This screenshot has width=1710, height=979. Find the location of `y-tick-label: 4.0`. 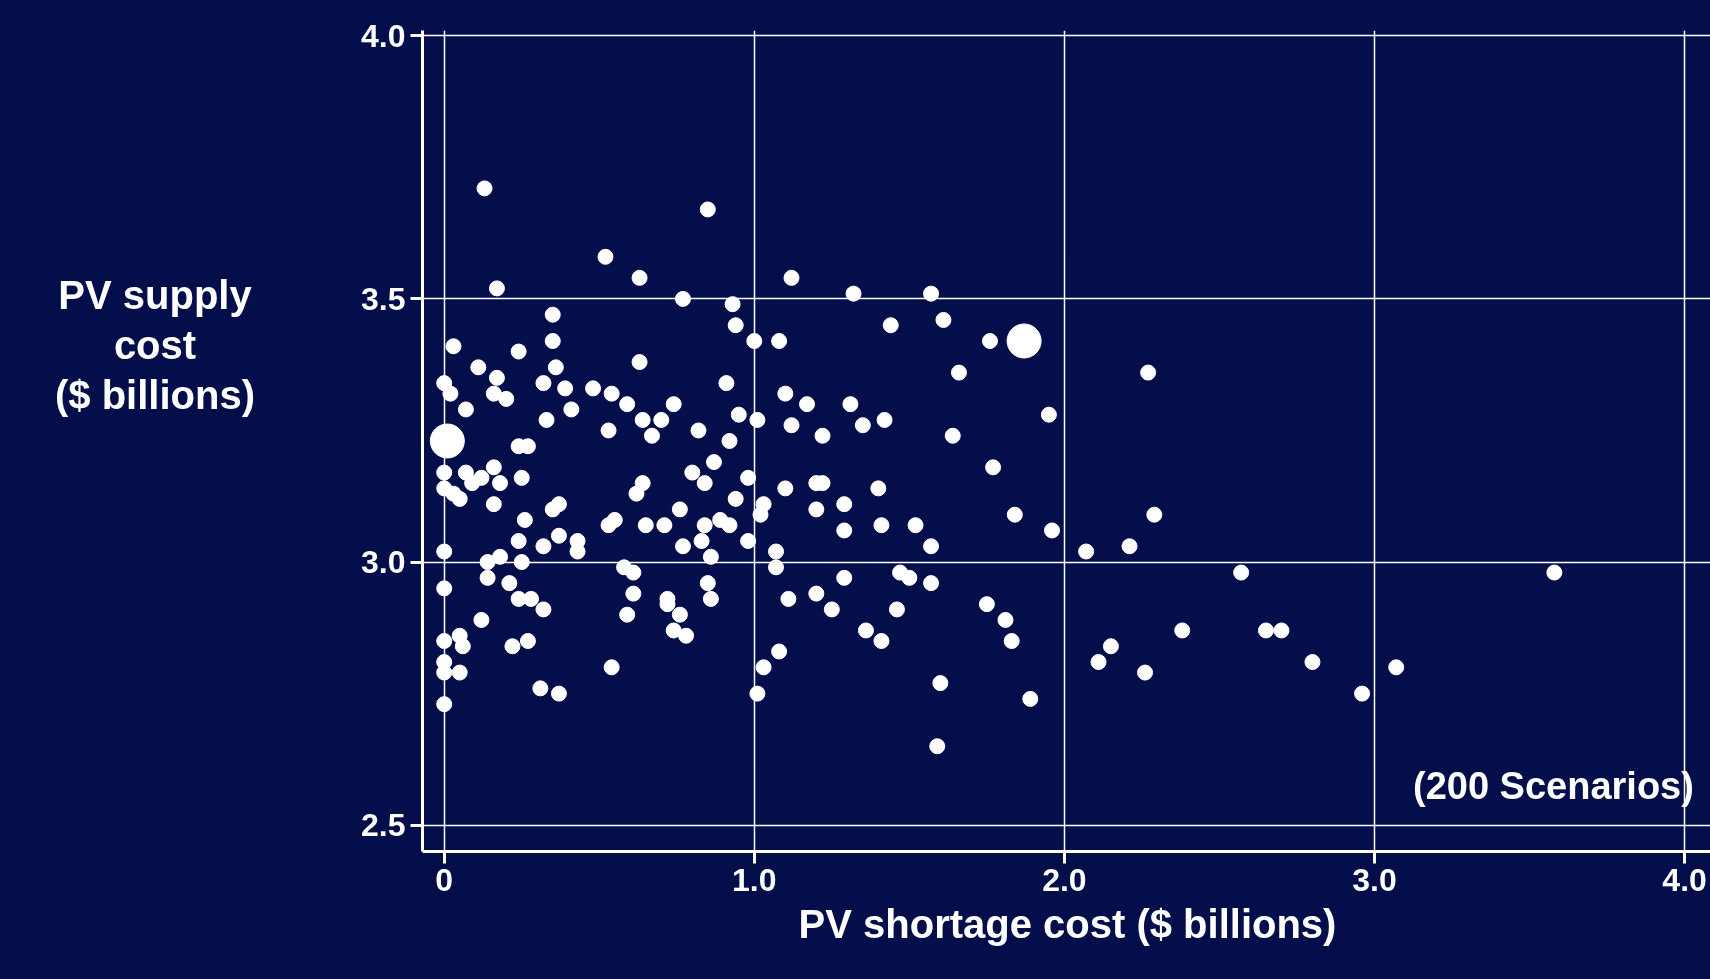

y-tick-label: 4.0 is located at coordinates (383, 35).